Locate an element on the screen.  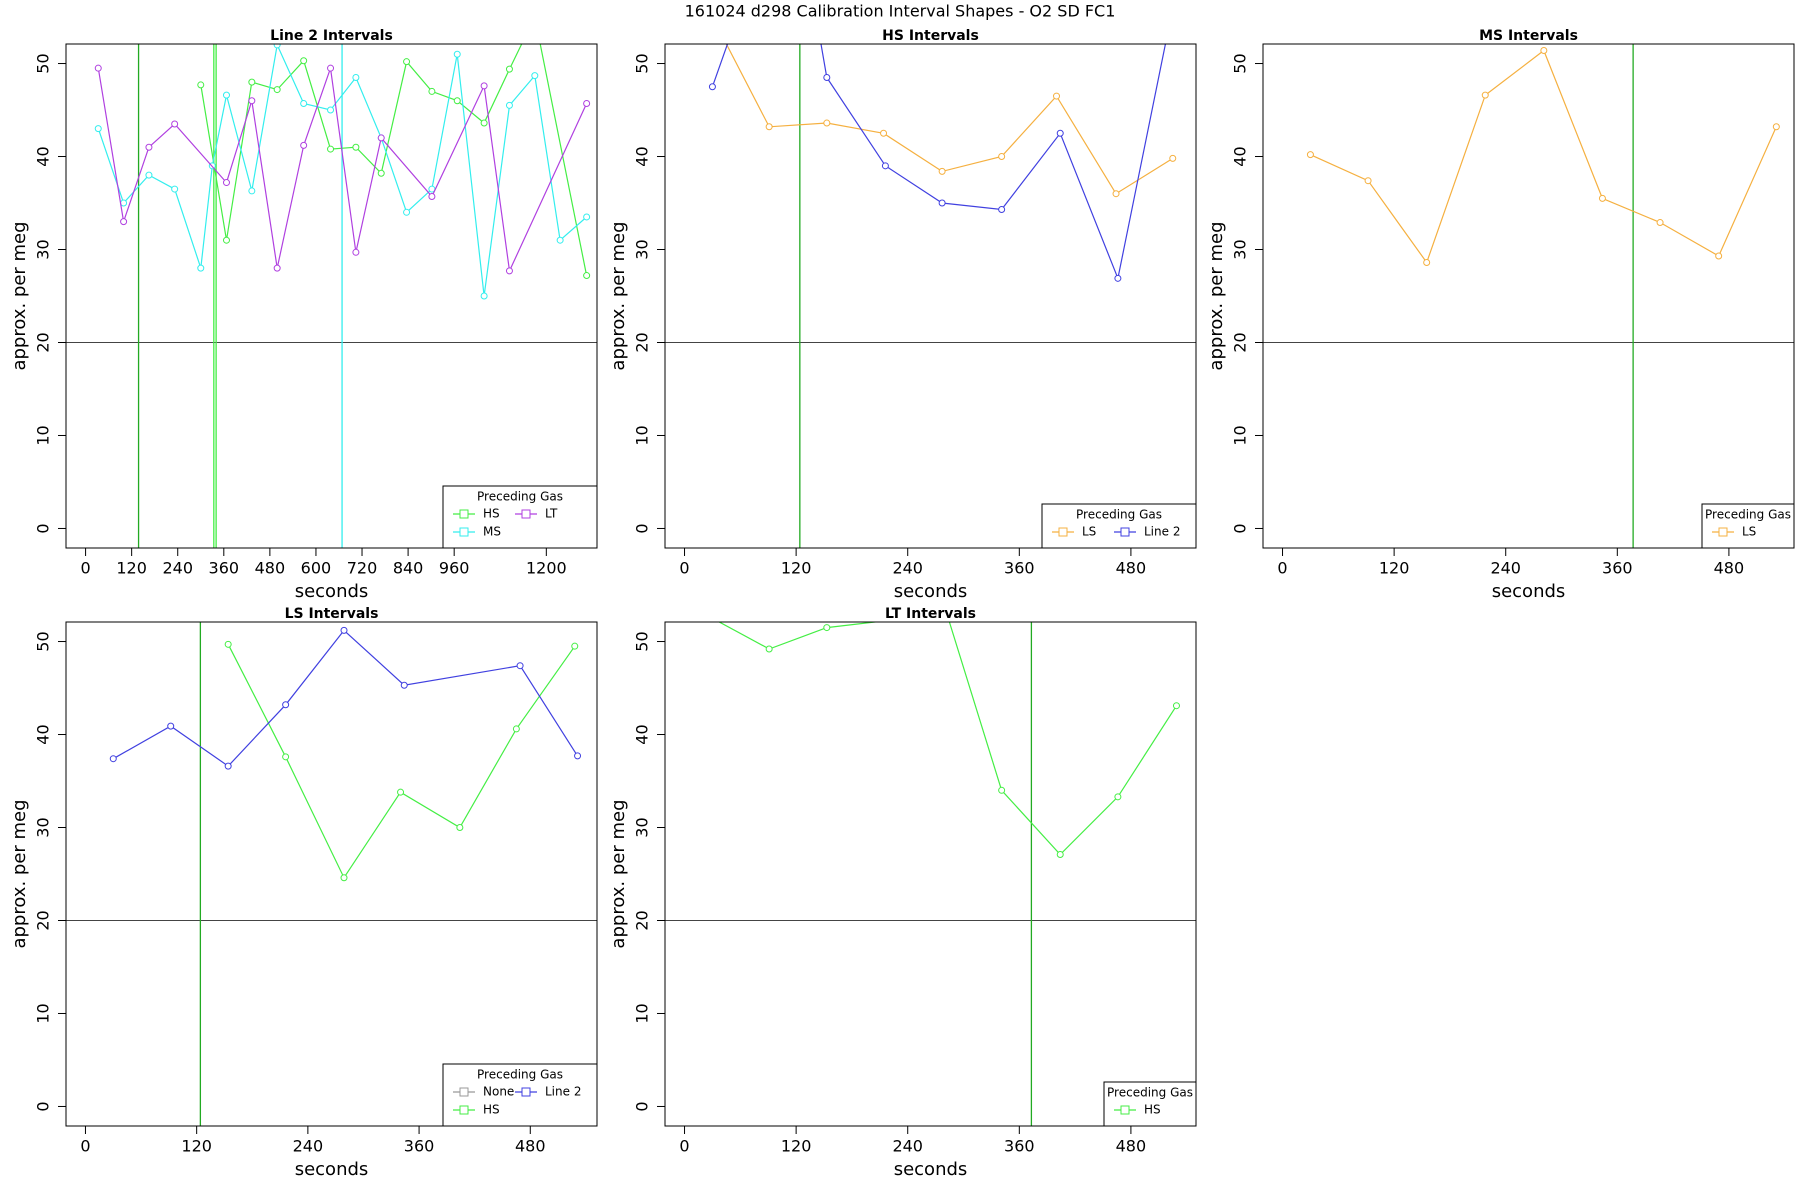
y-tick-label: 40 is located at coordinates (642, 734).